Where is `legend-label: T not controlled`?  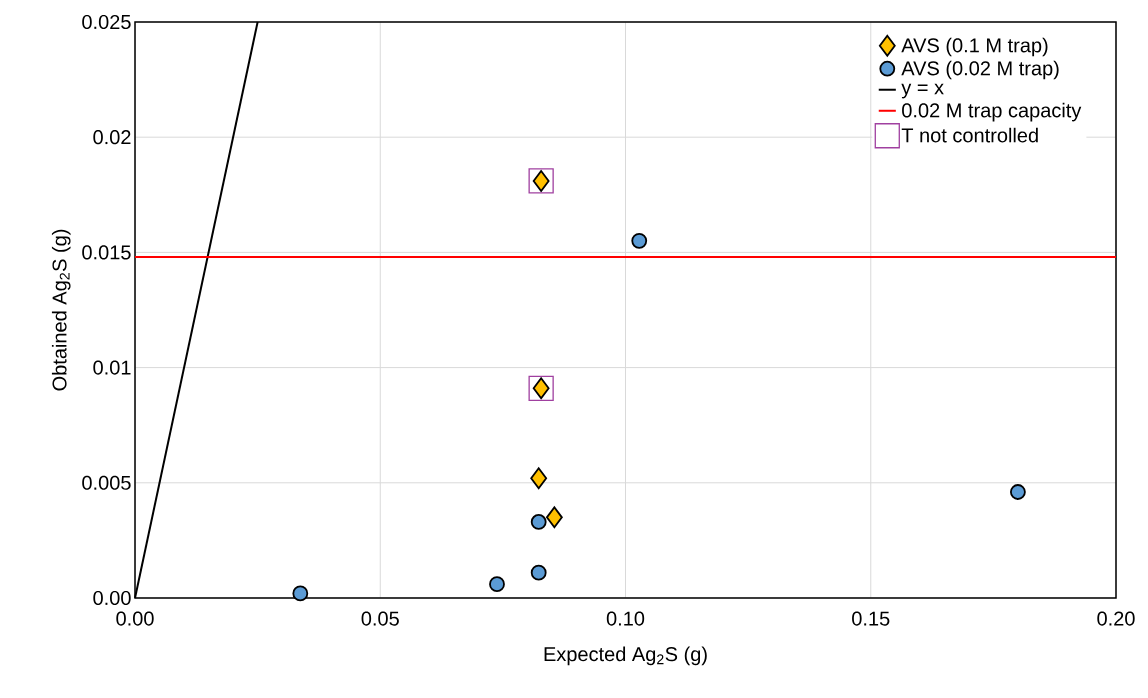
legend-label: T not controlled is located at coordinates (969, 135).